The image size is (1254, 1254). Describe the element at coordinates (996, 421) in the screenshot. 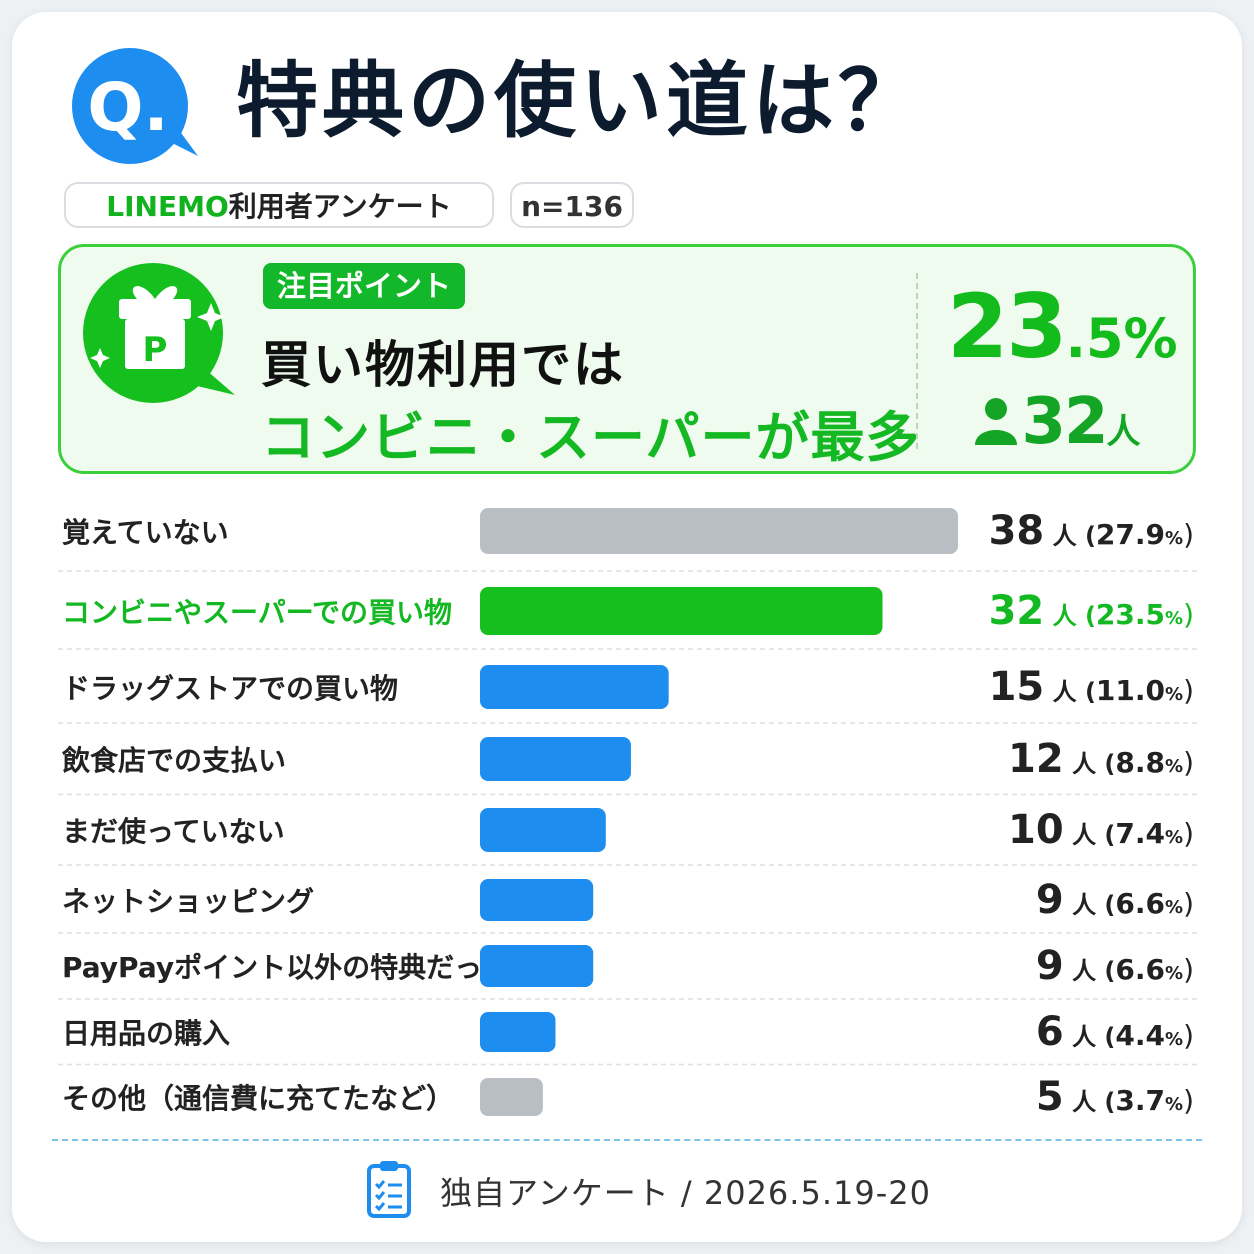

I see `person-icon` at that location.